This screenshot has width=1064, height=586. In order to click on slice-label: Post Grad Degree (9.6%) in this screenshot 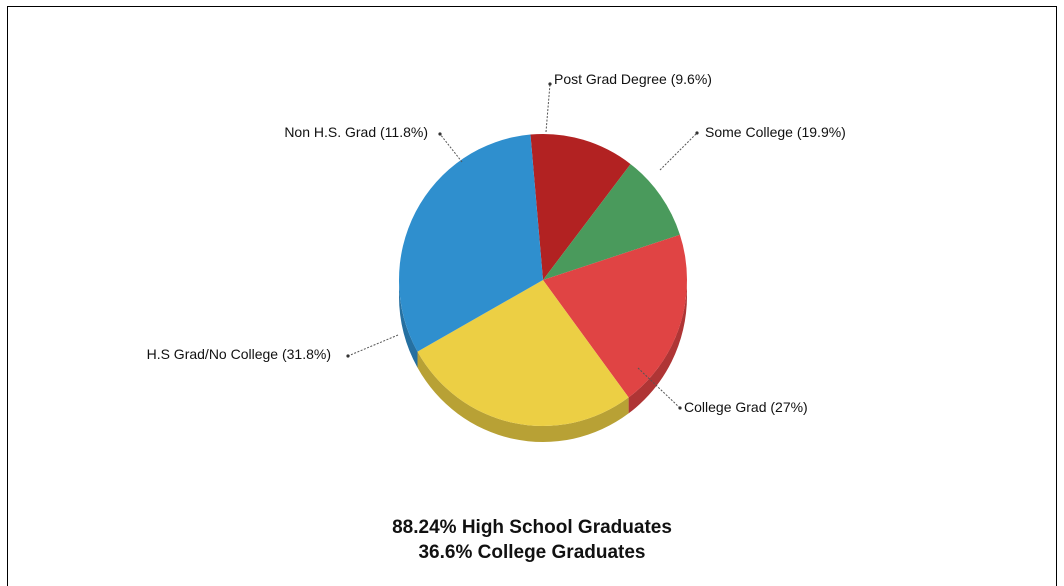, I will do `click(633, 79)`.